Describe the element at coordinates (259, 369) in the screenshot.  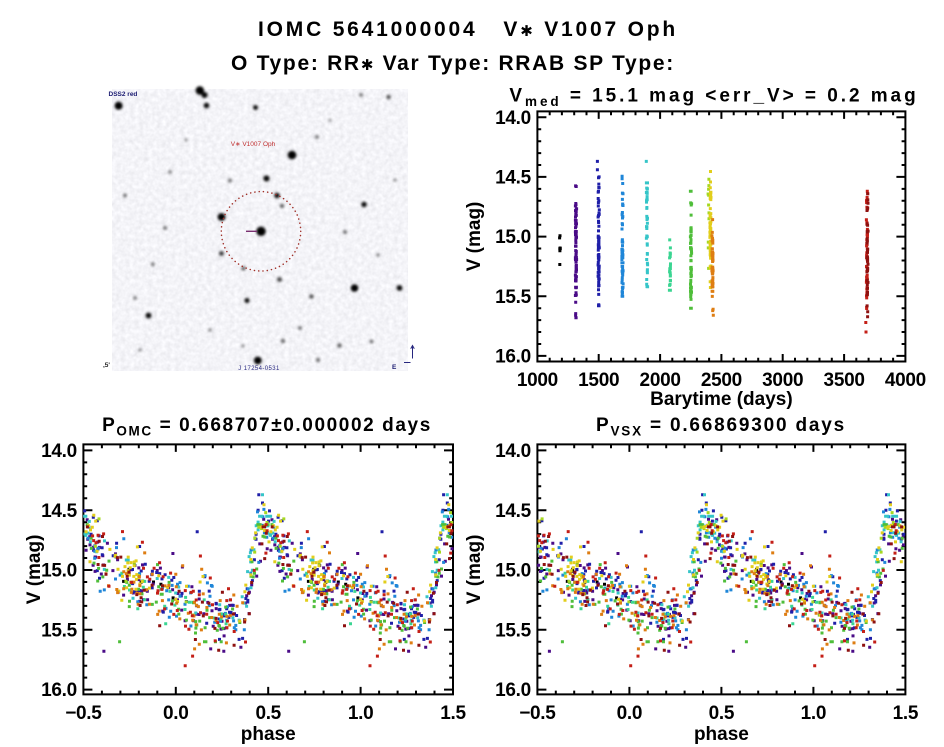
I see `svg-text: J 17254-0531` at that location.